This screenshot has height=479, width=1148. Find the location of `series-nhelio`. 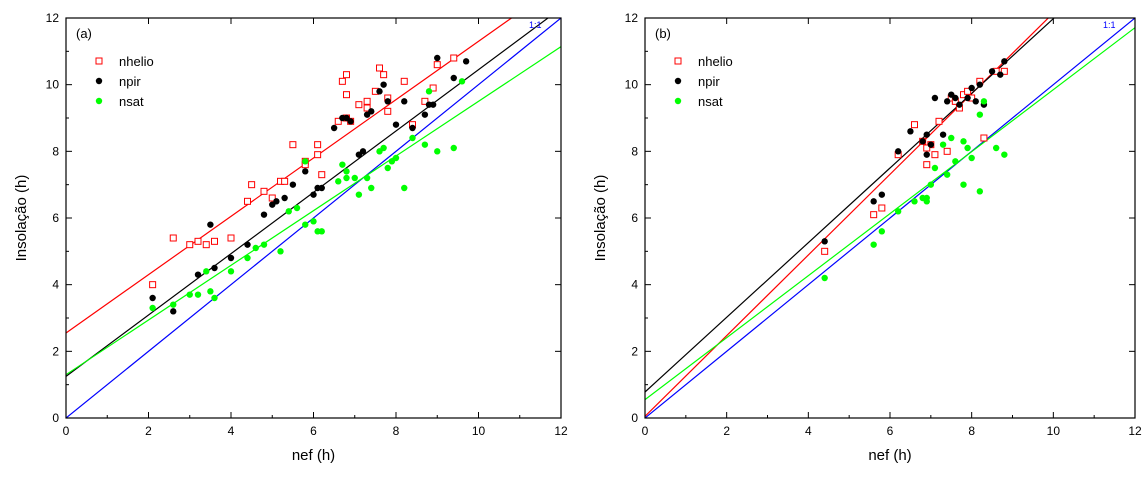

series-nhelio is located at coordinates (914, 161).